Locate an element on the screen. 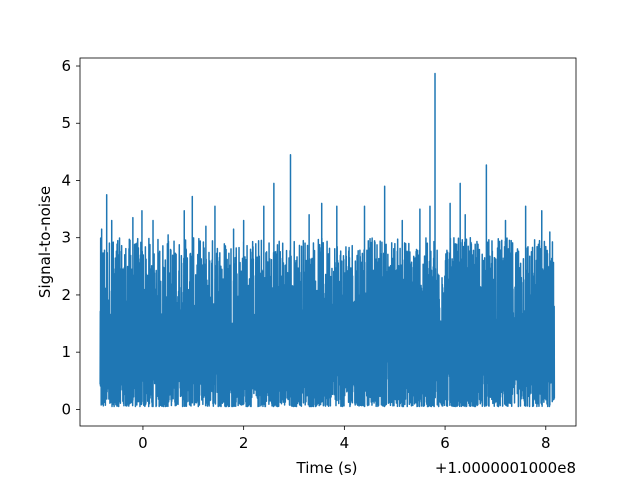 The width and height of the screenshot is (640, 480). y-tick-label: 4 is located at coordinates (66, 180).